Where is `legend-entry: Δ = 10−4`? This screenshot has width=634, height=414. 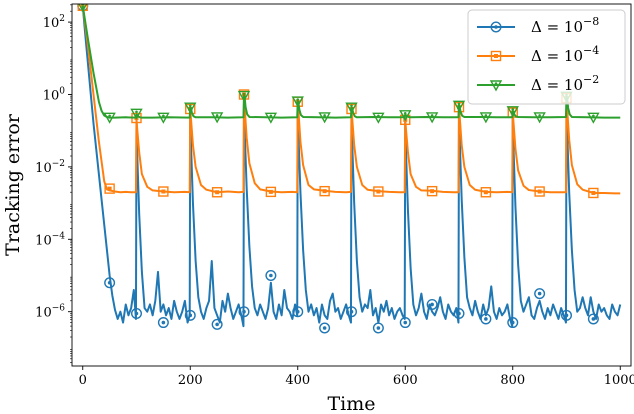
legend-entry: Δ = 10−4 is located at coordinates (538, 54).